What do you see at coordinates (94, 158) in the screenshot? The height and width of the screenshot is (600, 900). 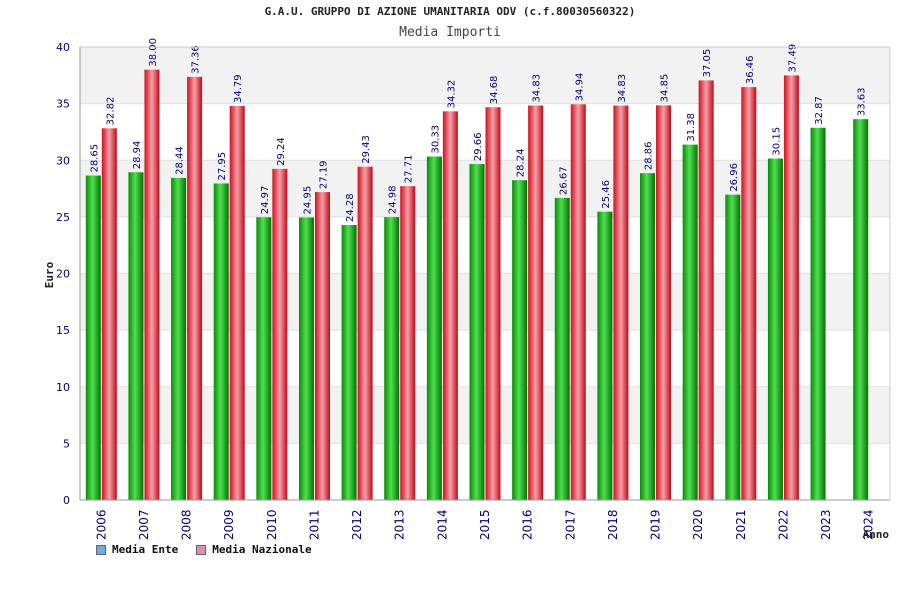 I see `data-label: 28.65` at bounding box center [94, 158].